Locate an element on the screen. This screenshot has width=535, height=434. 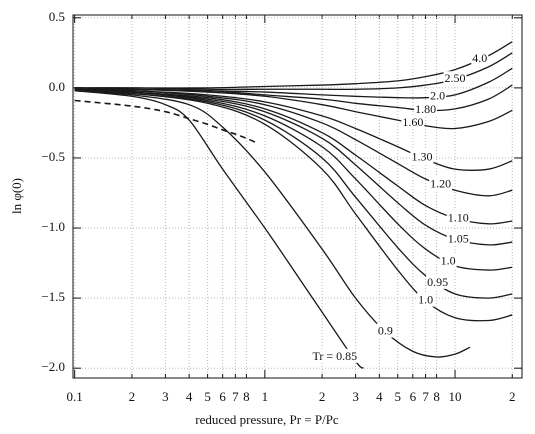
curve-label-group: 1.10 is located at coordinates (458, 217).